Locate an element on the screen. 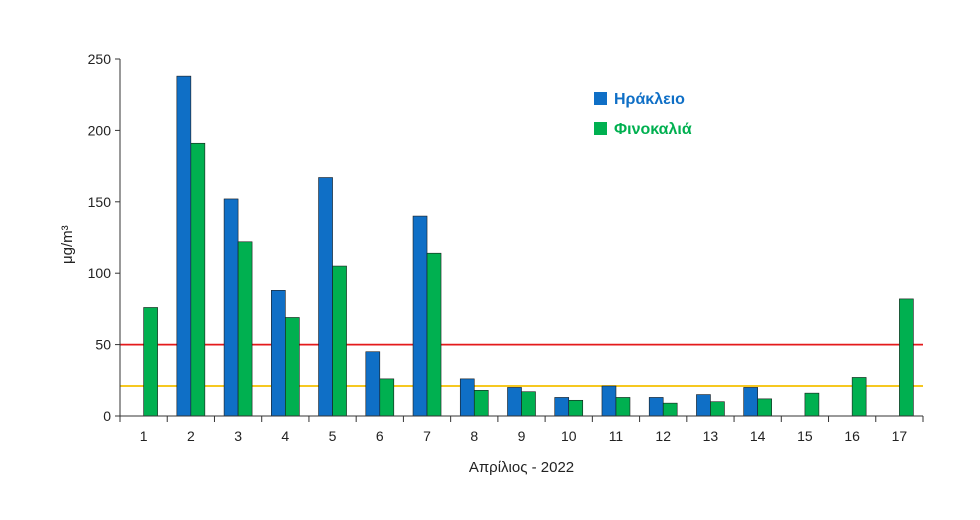 The height and width of the screenshot is (520, 980). legend-swatch-finokalia is located at coordinates (600, 128).